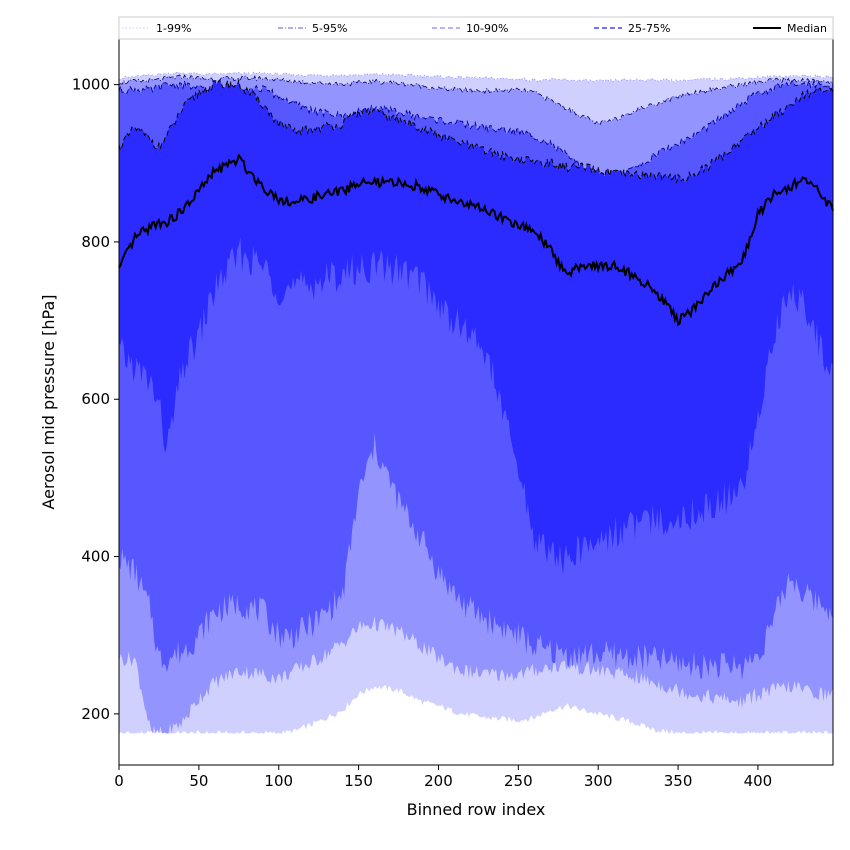  I want to click on x-axis-ticks: 0 50 100 150 200 250 300 350 400, so click(443, 777).